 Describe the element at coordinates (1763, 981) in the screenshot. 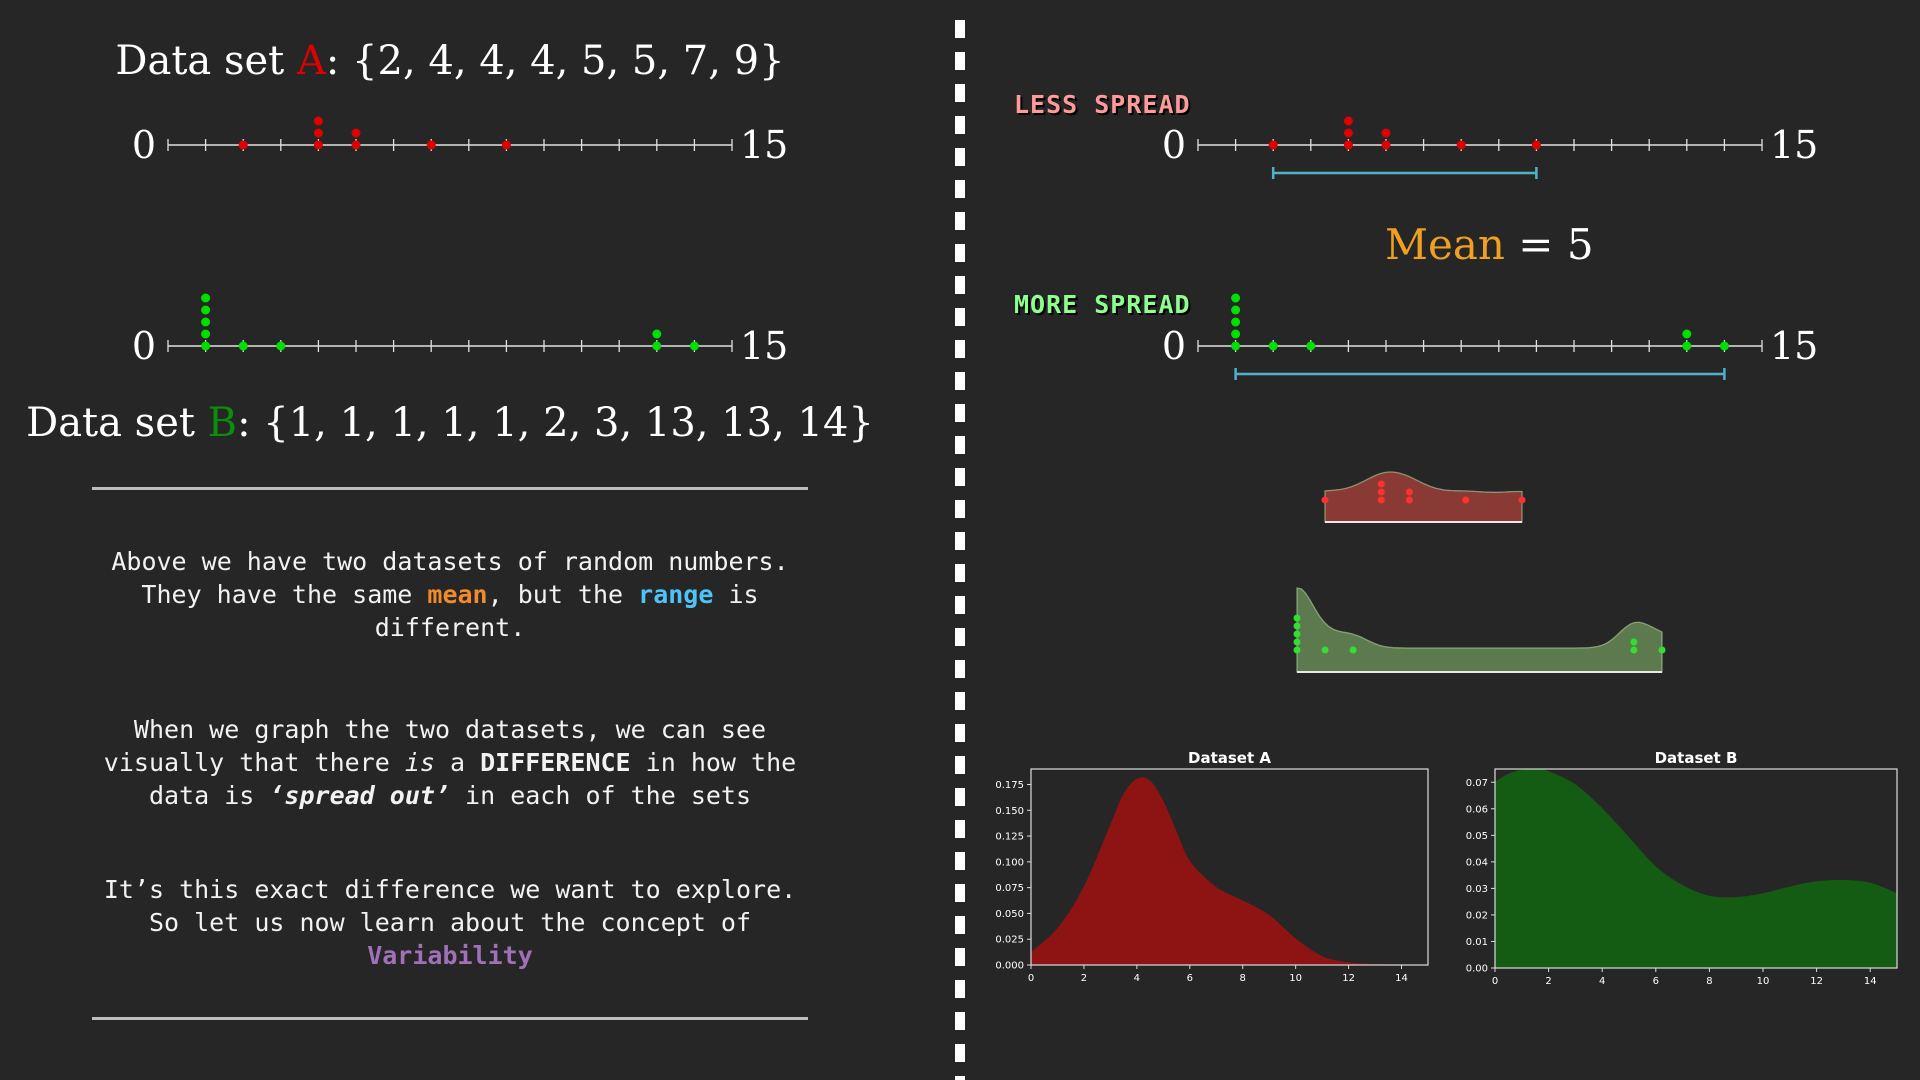

I see `kde-x-tick-label: 10` at that location.